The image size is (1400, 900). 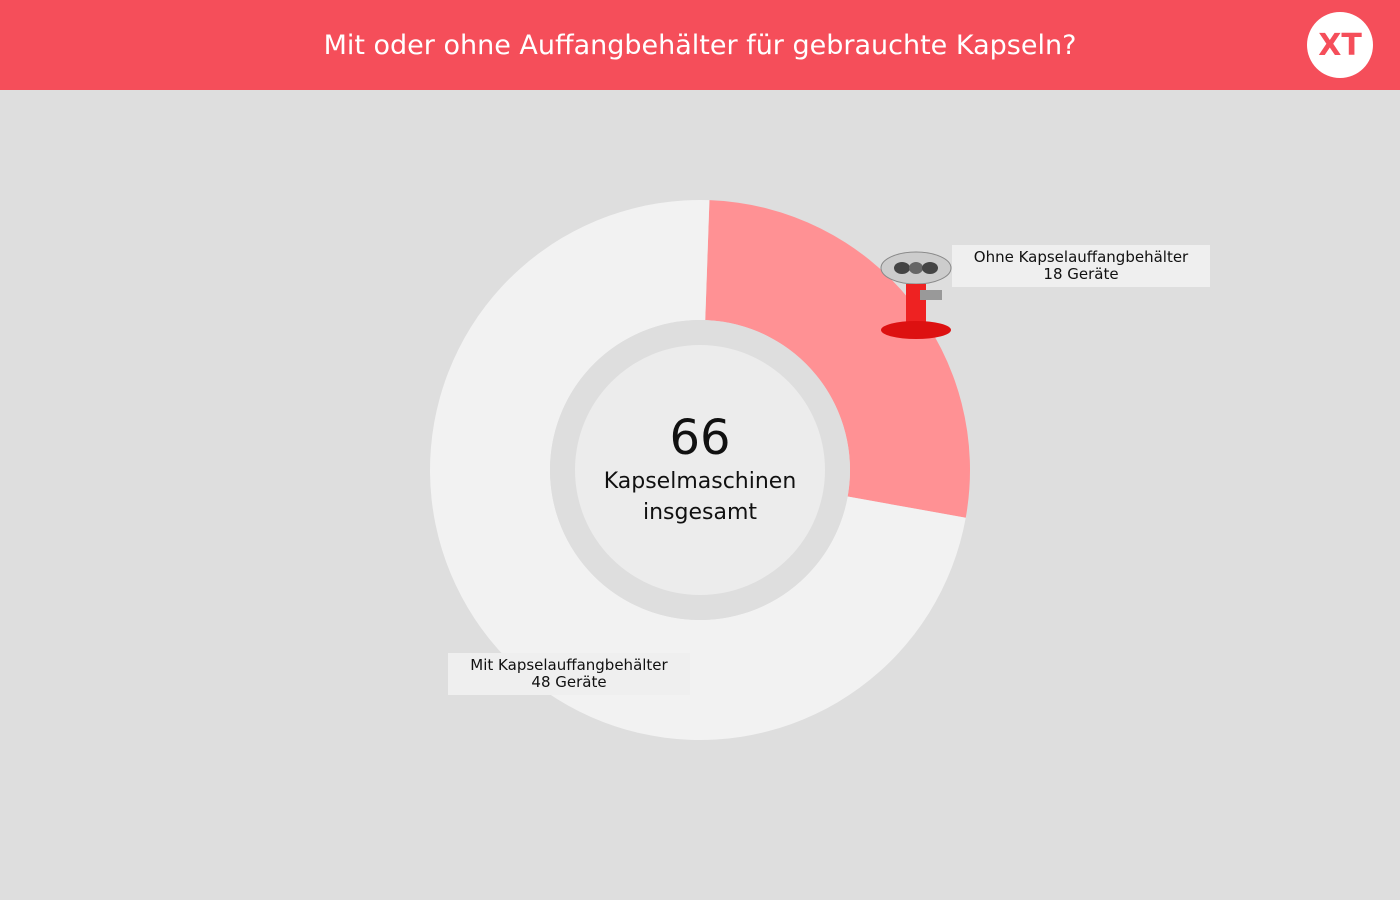 What do you see at coordinates (916, 295) in the screenshot?
I see `coffee-machine-icon` at bounding box center [916, 295].